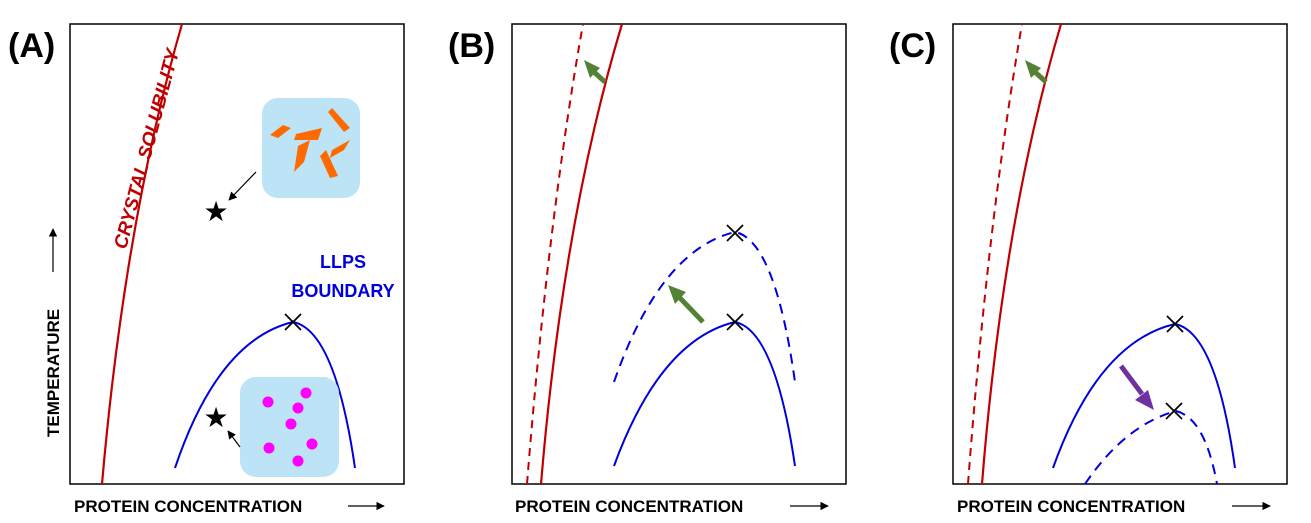 The image size is (1311, 523). Describe the element at coordinates (342, 291) in the screenshot. I see `llps-label-line2: BOUNDARY` at that location.